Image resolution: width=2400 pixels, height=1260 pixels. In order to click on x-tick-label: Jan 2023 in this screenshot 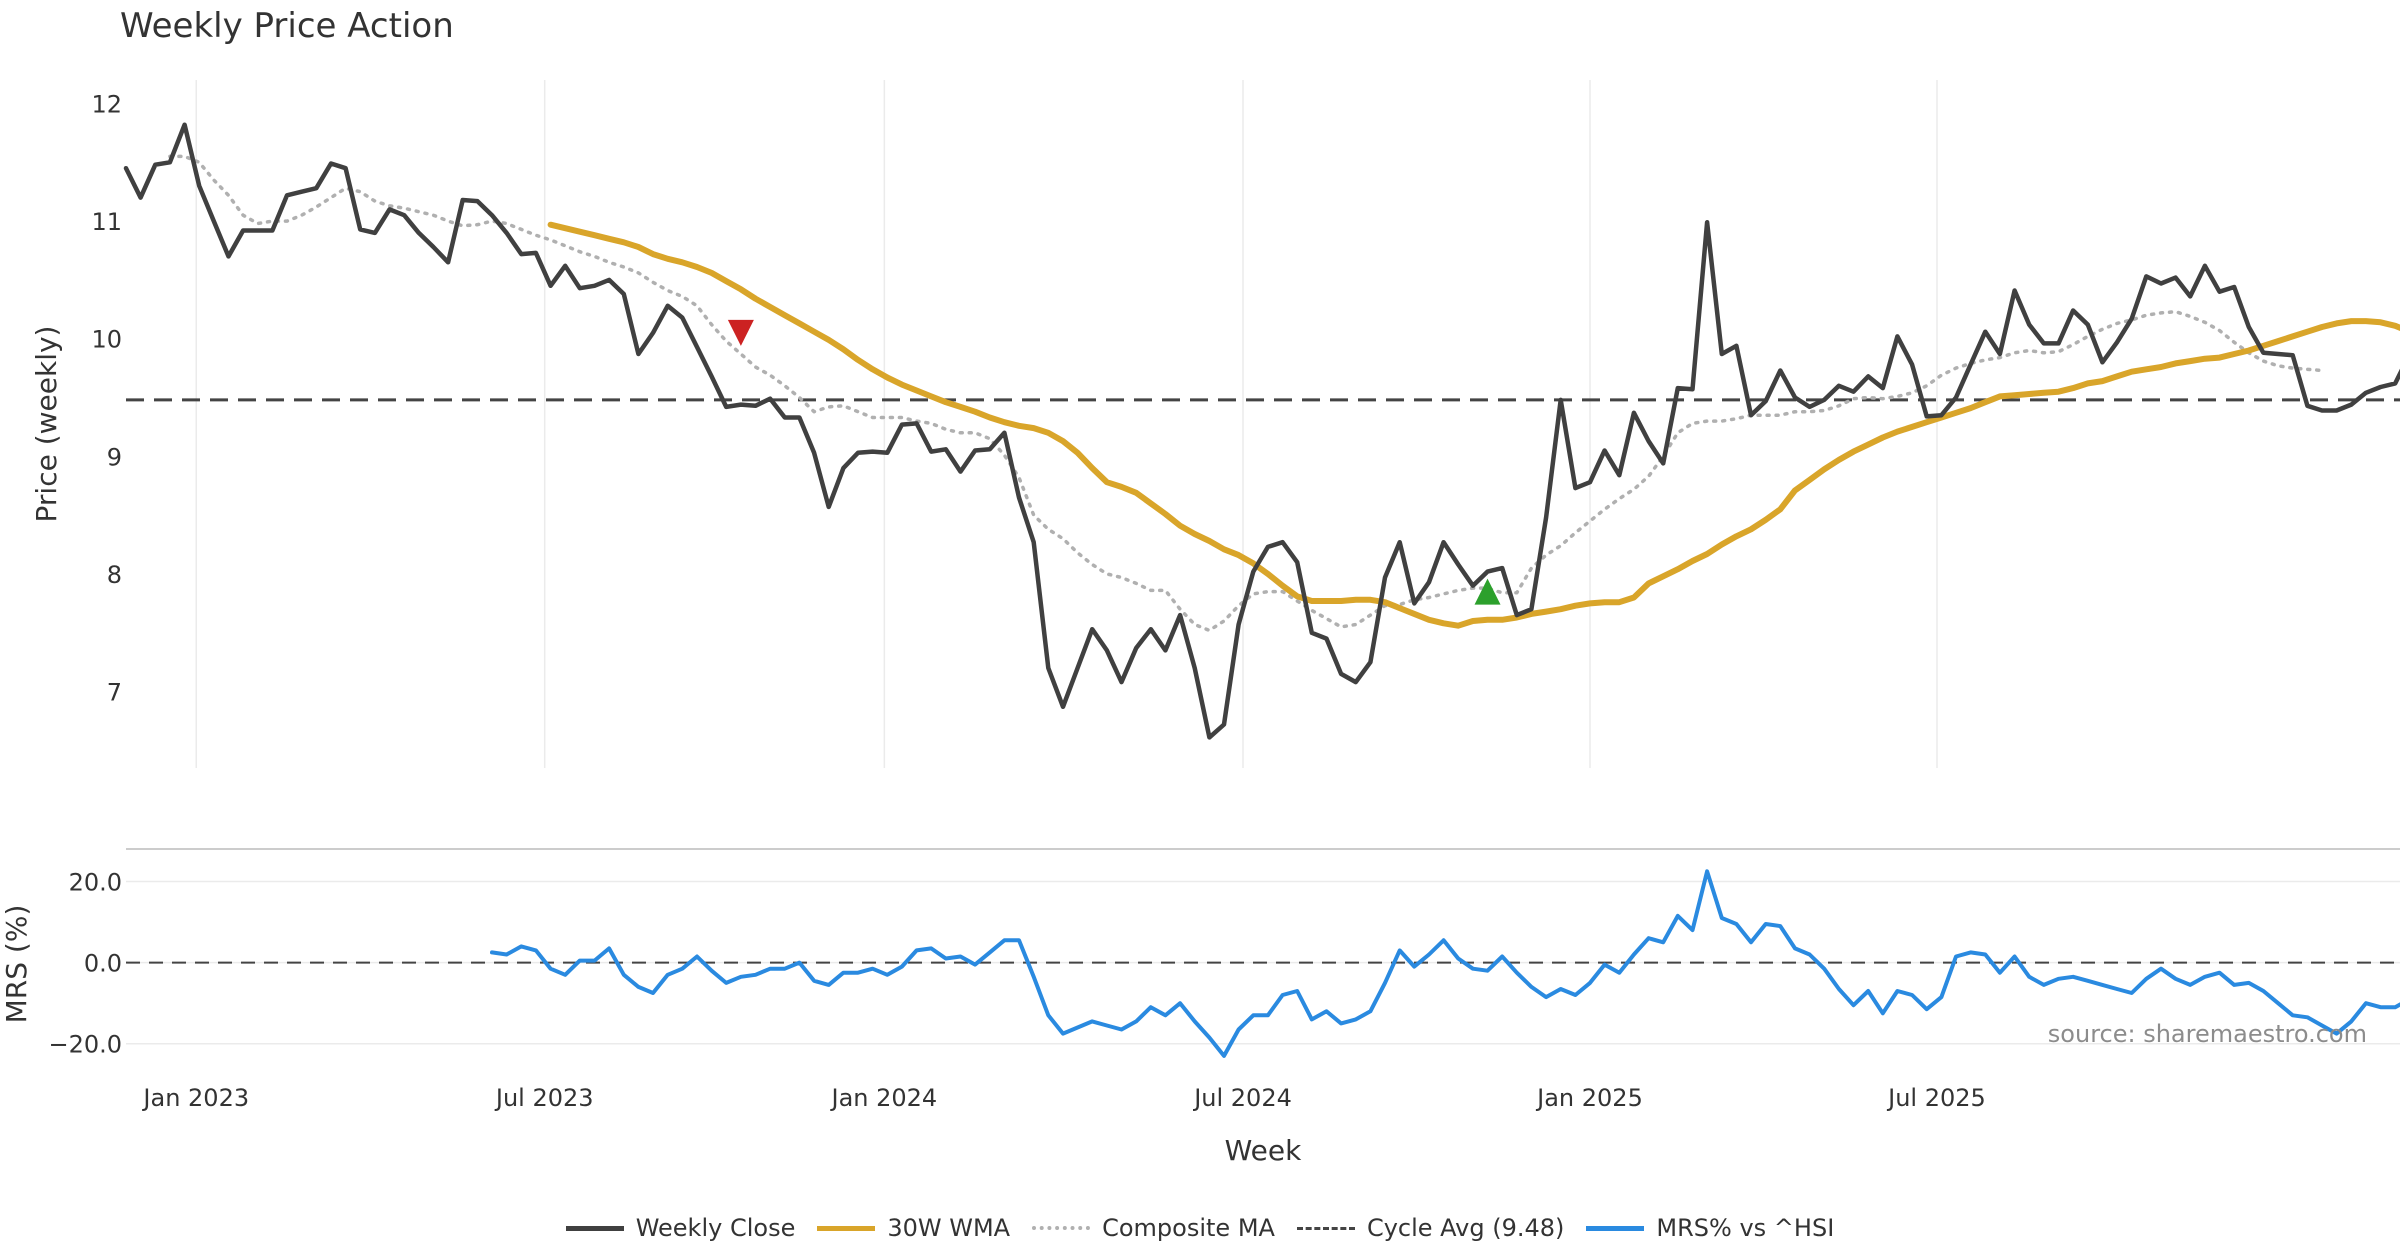, I will do `click(195, 1098)`.